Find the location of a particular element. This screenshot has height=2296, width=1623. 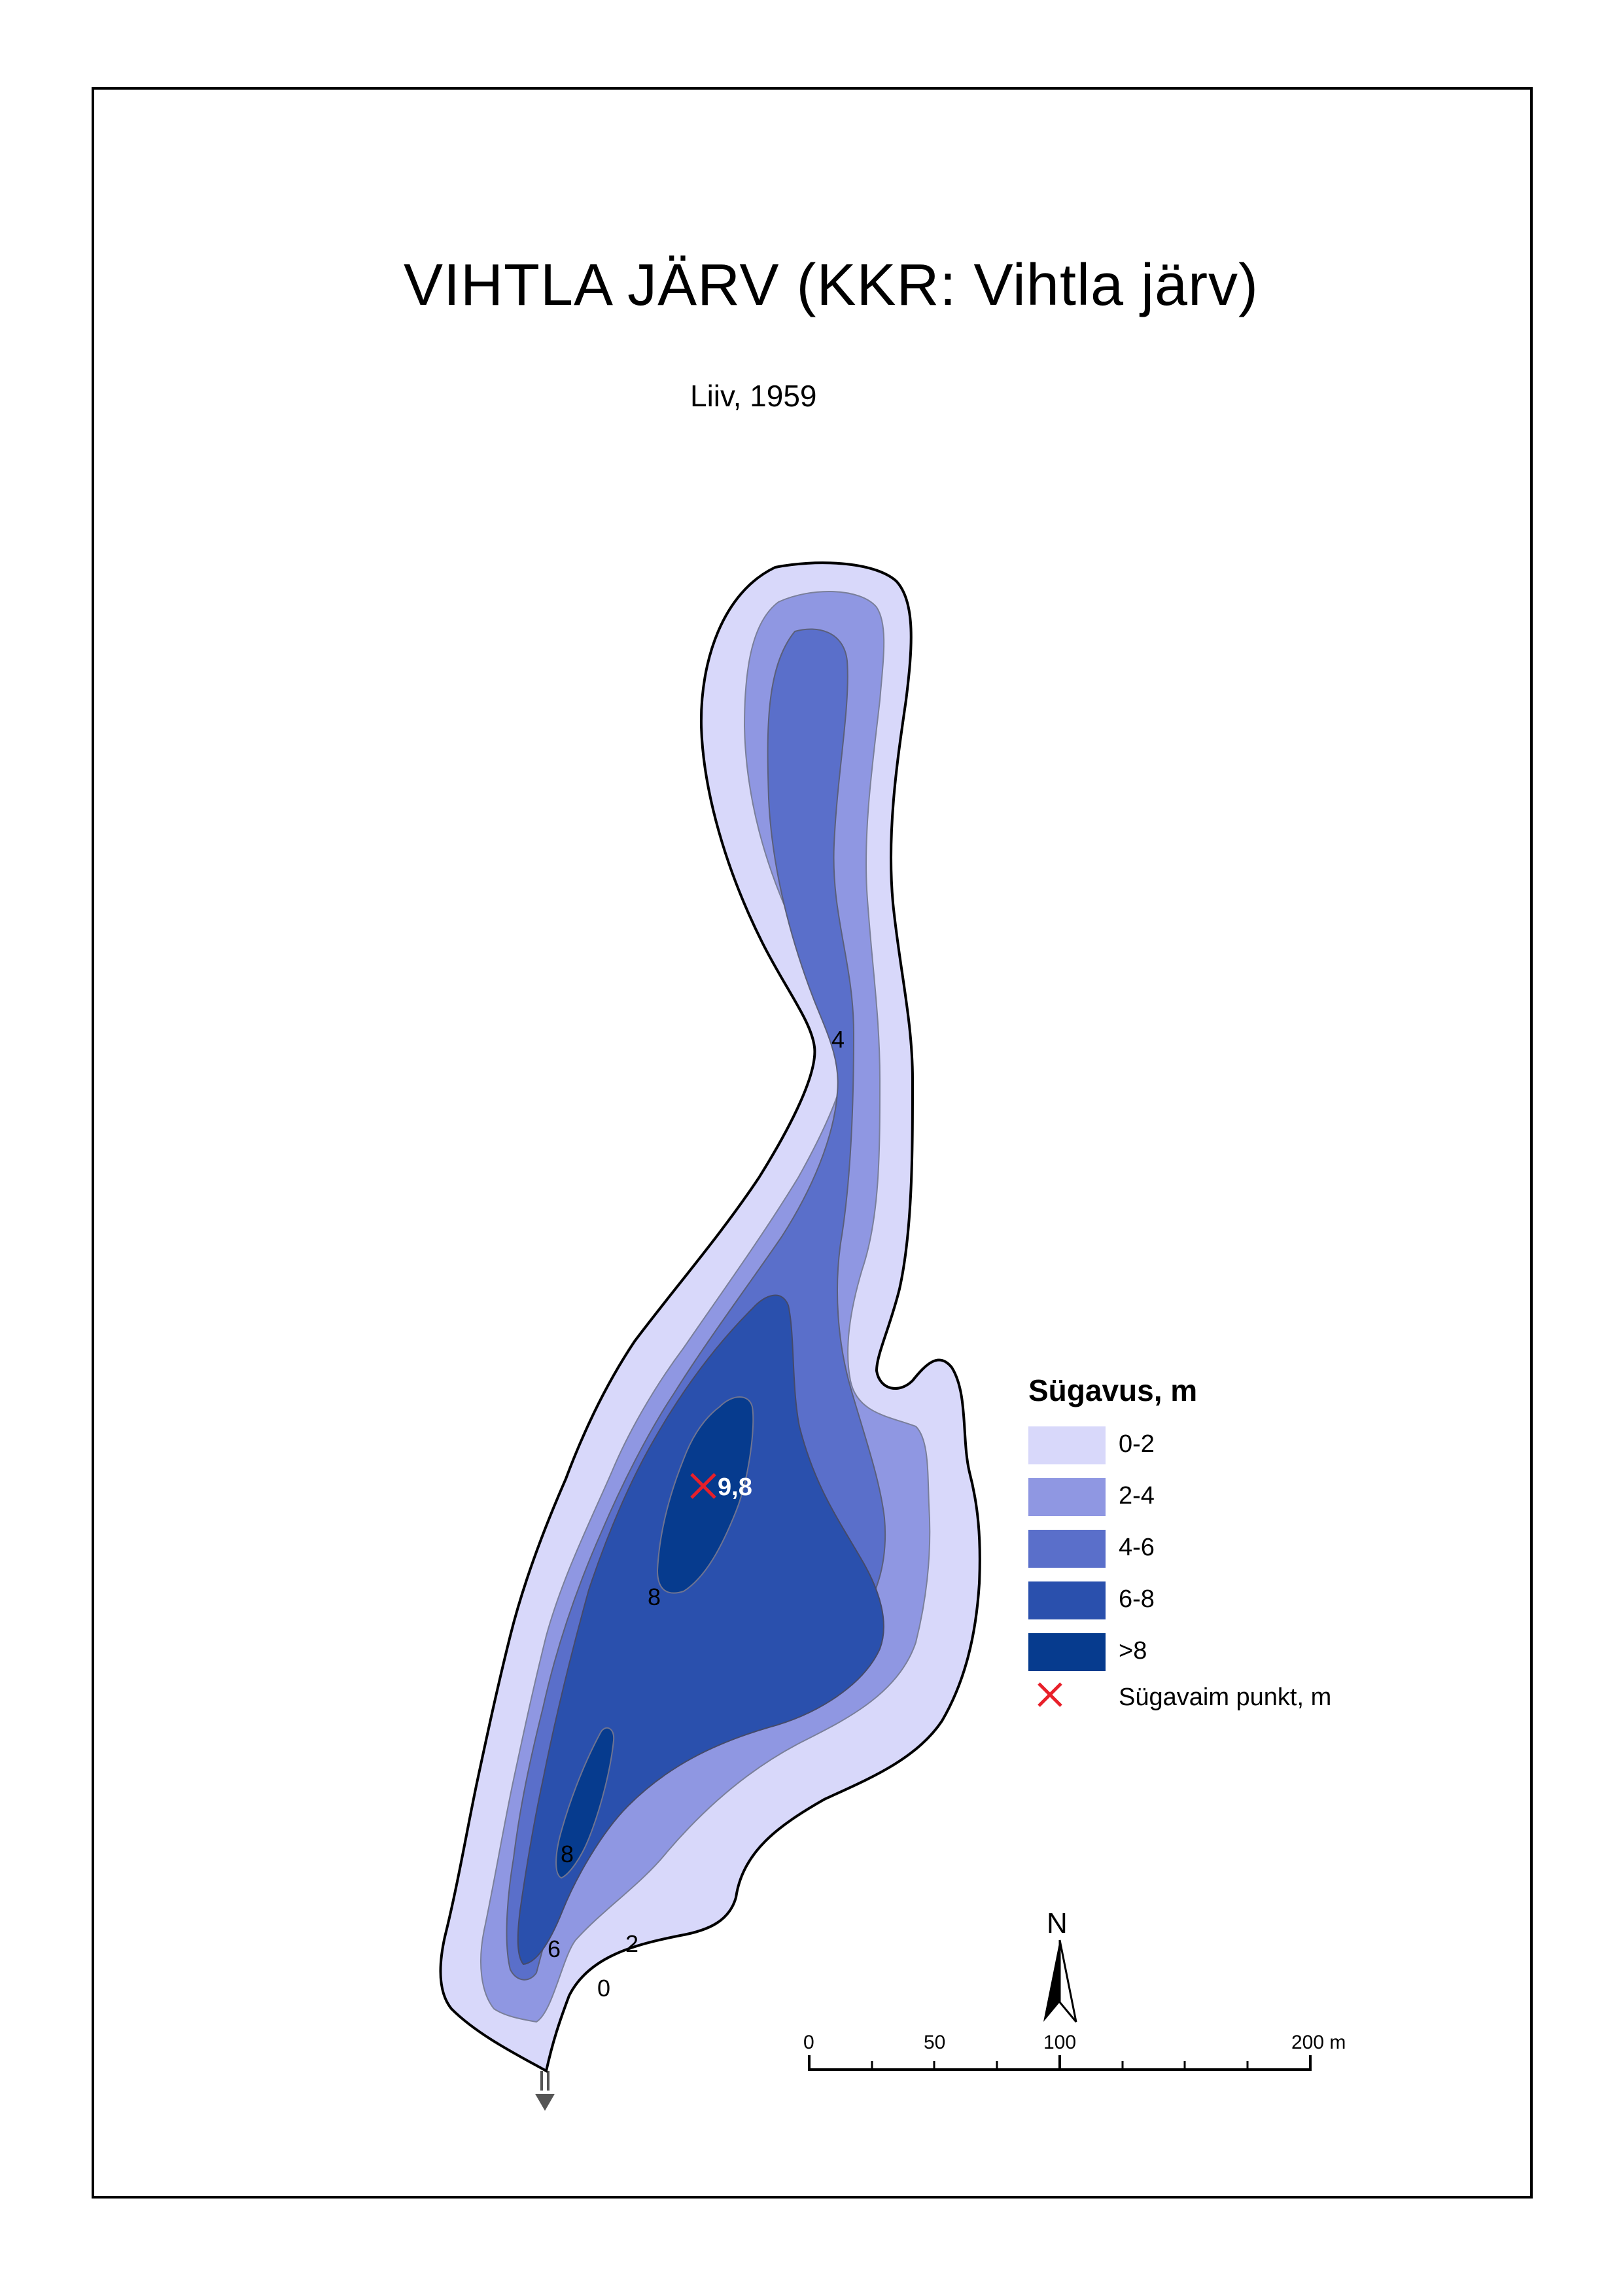

scale-label-200: 200 m is located at coordinates (1318, 2042).